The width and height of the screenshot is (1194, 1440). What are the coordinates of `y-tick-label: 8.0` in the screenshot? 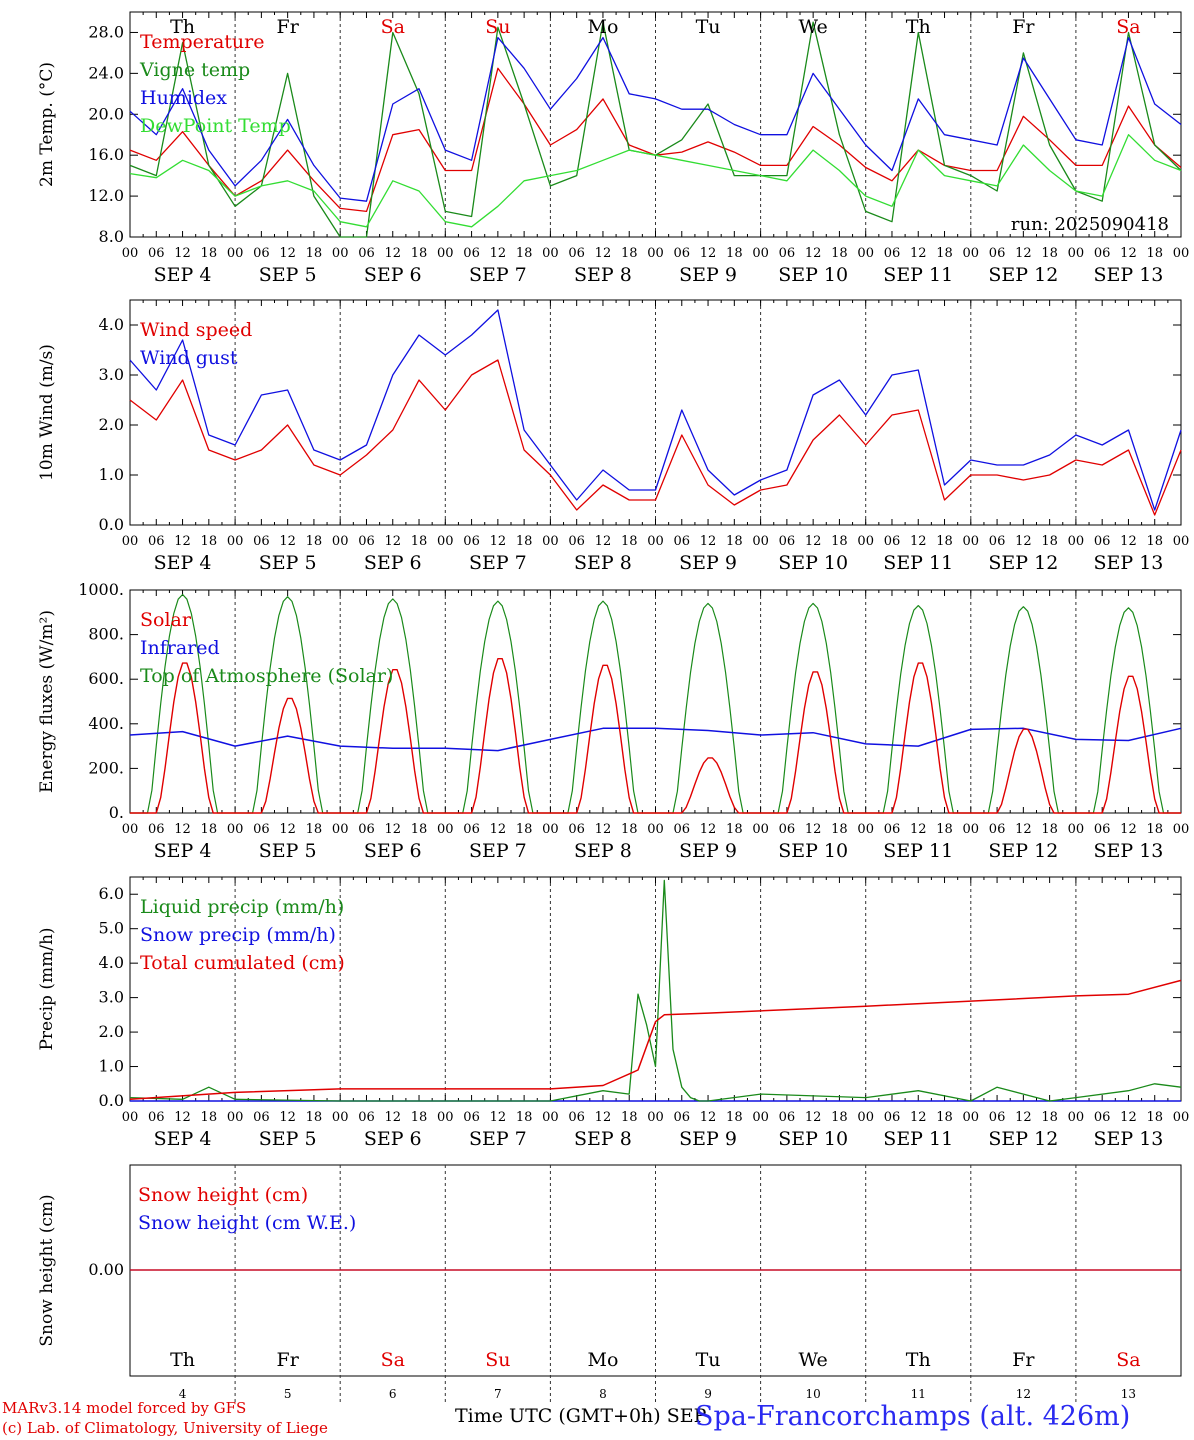 It's located at (111, 236).